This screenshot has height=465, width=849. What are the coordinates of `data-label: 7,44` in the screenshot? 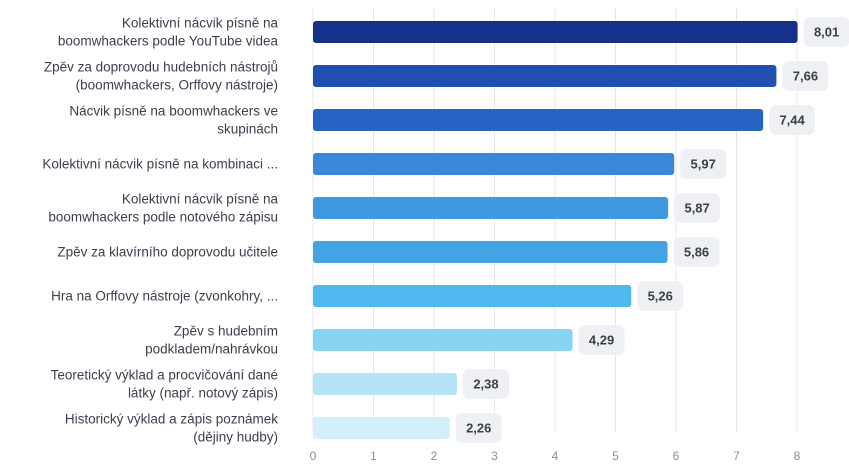 It's located at (792, 120).